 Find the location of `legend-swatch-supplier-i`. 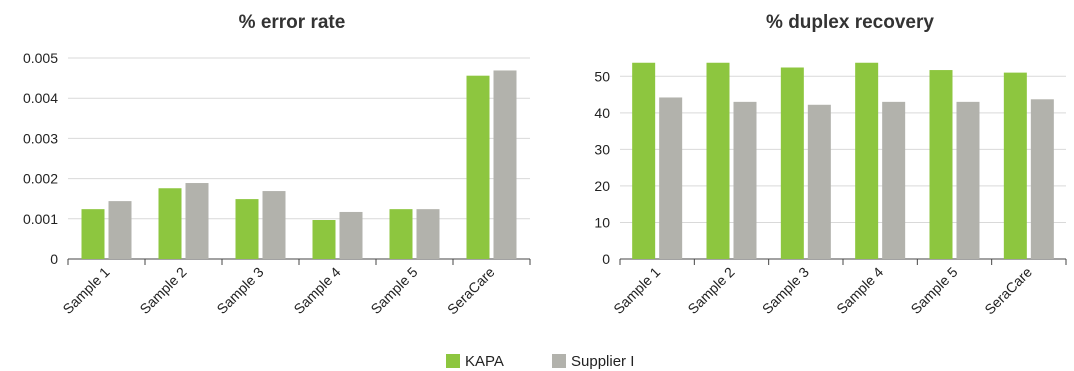

legend-swatch-supplier-i is located at coordinates (559, 361).